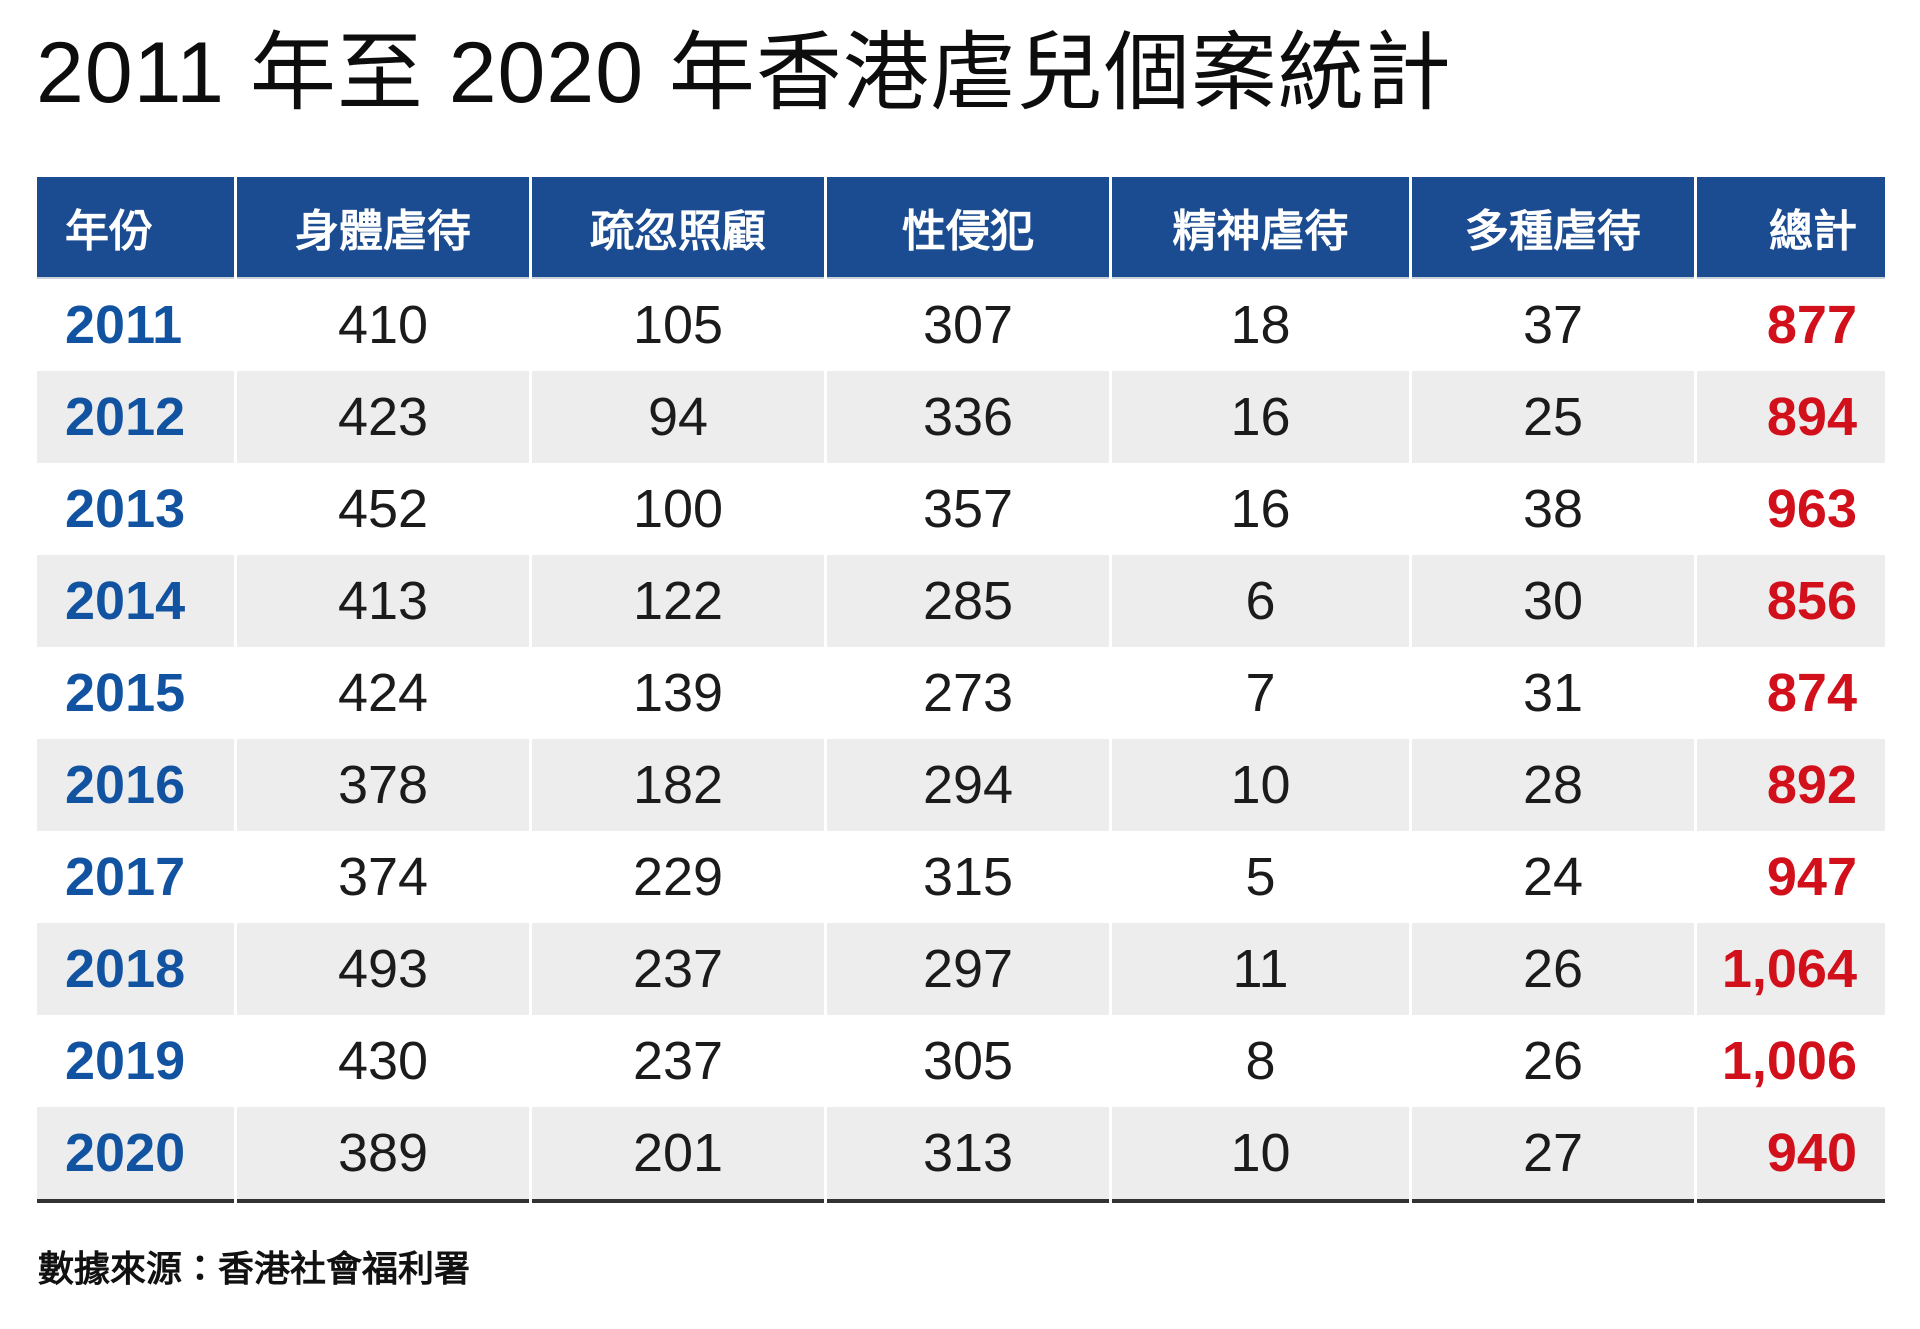 The height and width of the screenshot is (1329, 1920). I want to click on value-cell: 378, so click(383, 785).